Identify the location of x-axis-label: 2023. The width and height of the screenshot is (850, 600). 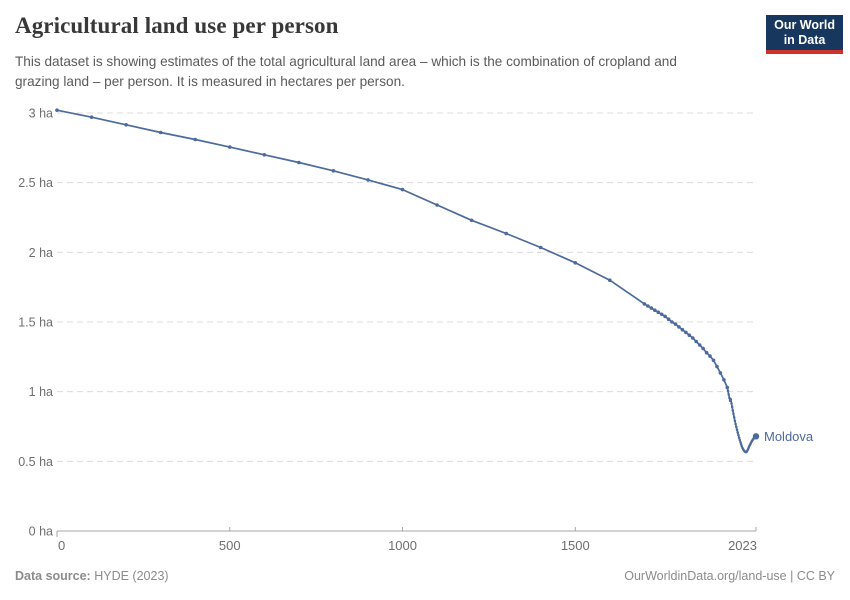
(742, 545).